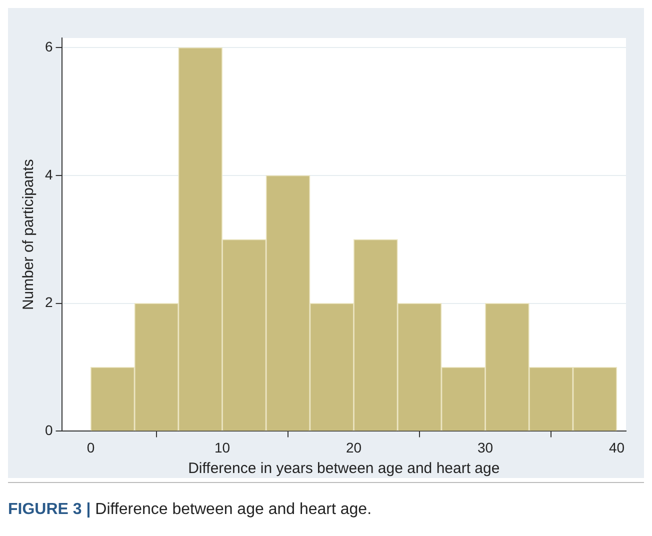  Describe the element at coordinates (48, 174) in the screenshot. I see `y-tick-label: 4` at that location.